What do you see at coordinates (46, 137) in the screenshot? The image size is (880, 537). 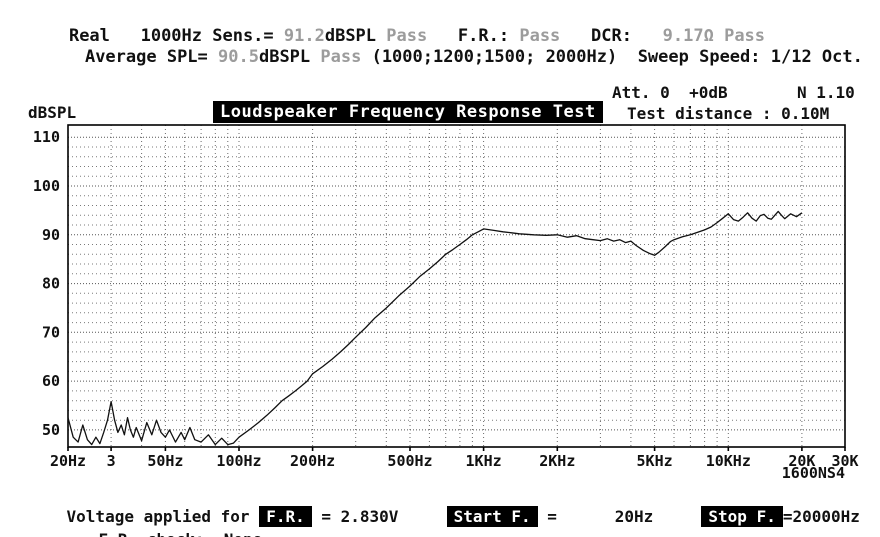 I see `svg-text: 110` at bounding box center [46, 137].